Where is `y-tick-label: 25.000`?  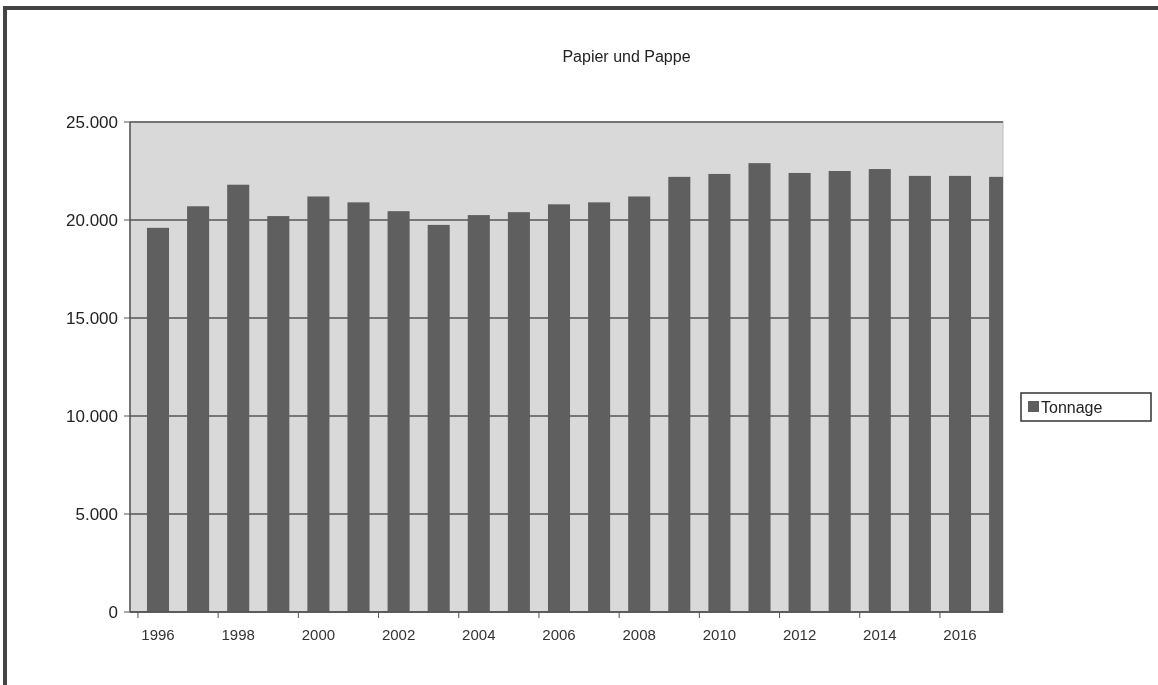
y-tick-label: 25.000 is located at coordinates (92, 122).